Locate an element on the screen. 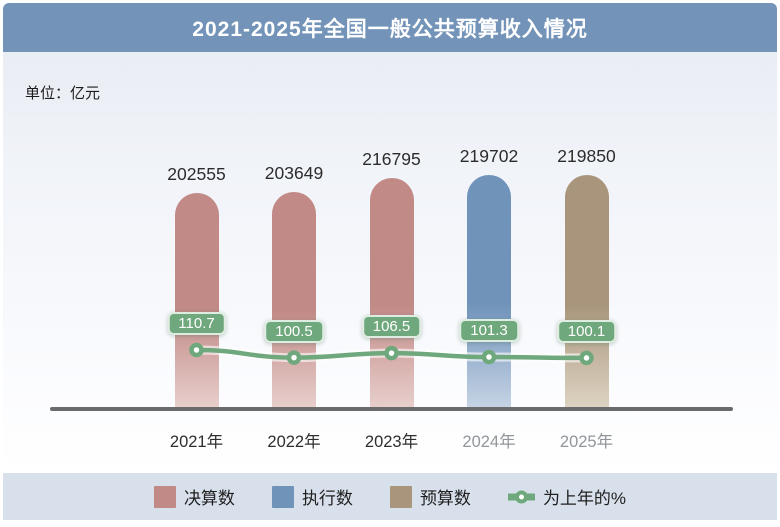 This screenshot has height=527, width=780. bar-2021年 is located at coordinates (196, 301).